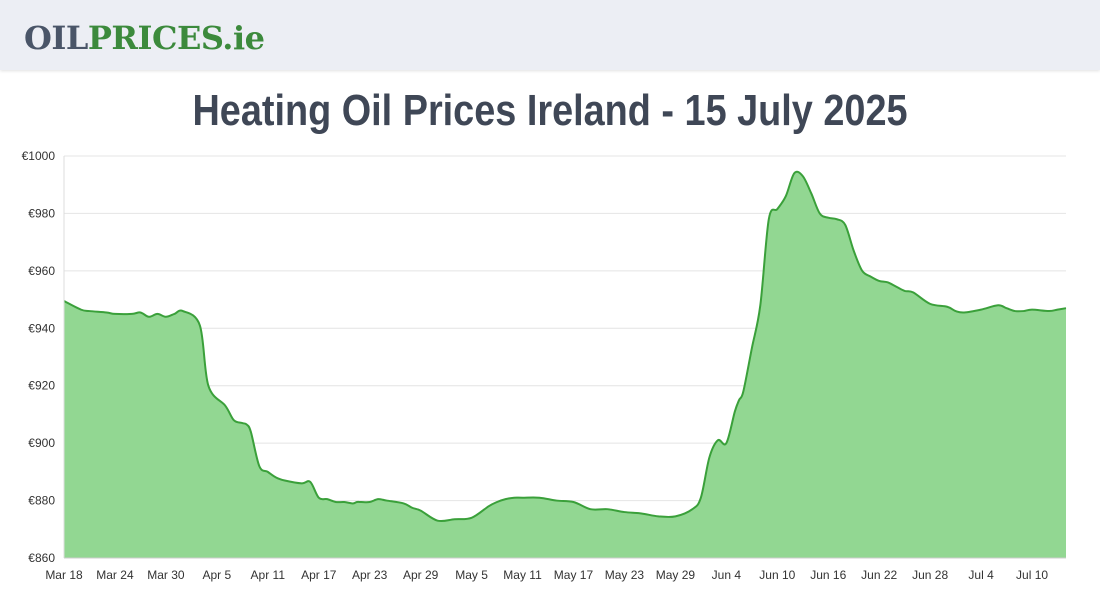 The width and height of the screenshot is (1100, 600). I want to click on x-tick-label: Mar 24, so click(115, 575).